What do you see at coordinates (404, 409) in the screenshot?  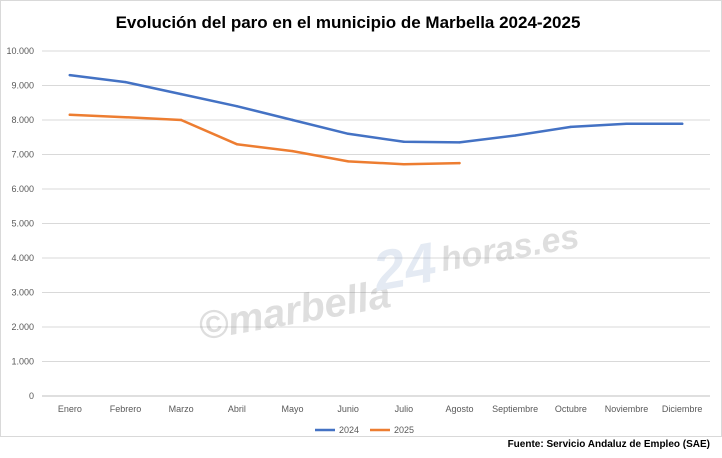 I see `x-tick-label: Julio` at bounding box center [404, 409].